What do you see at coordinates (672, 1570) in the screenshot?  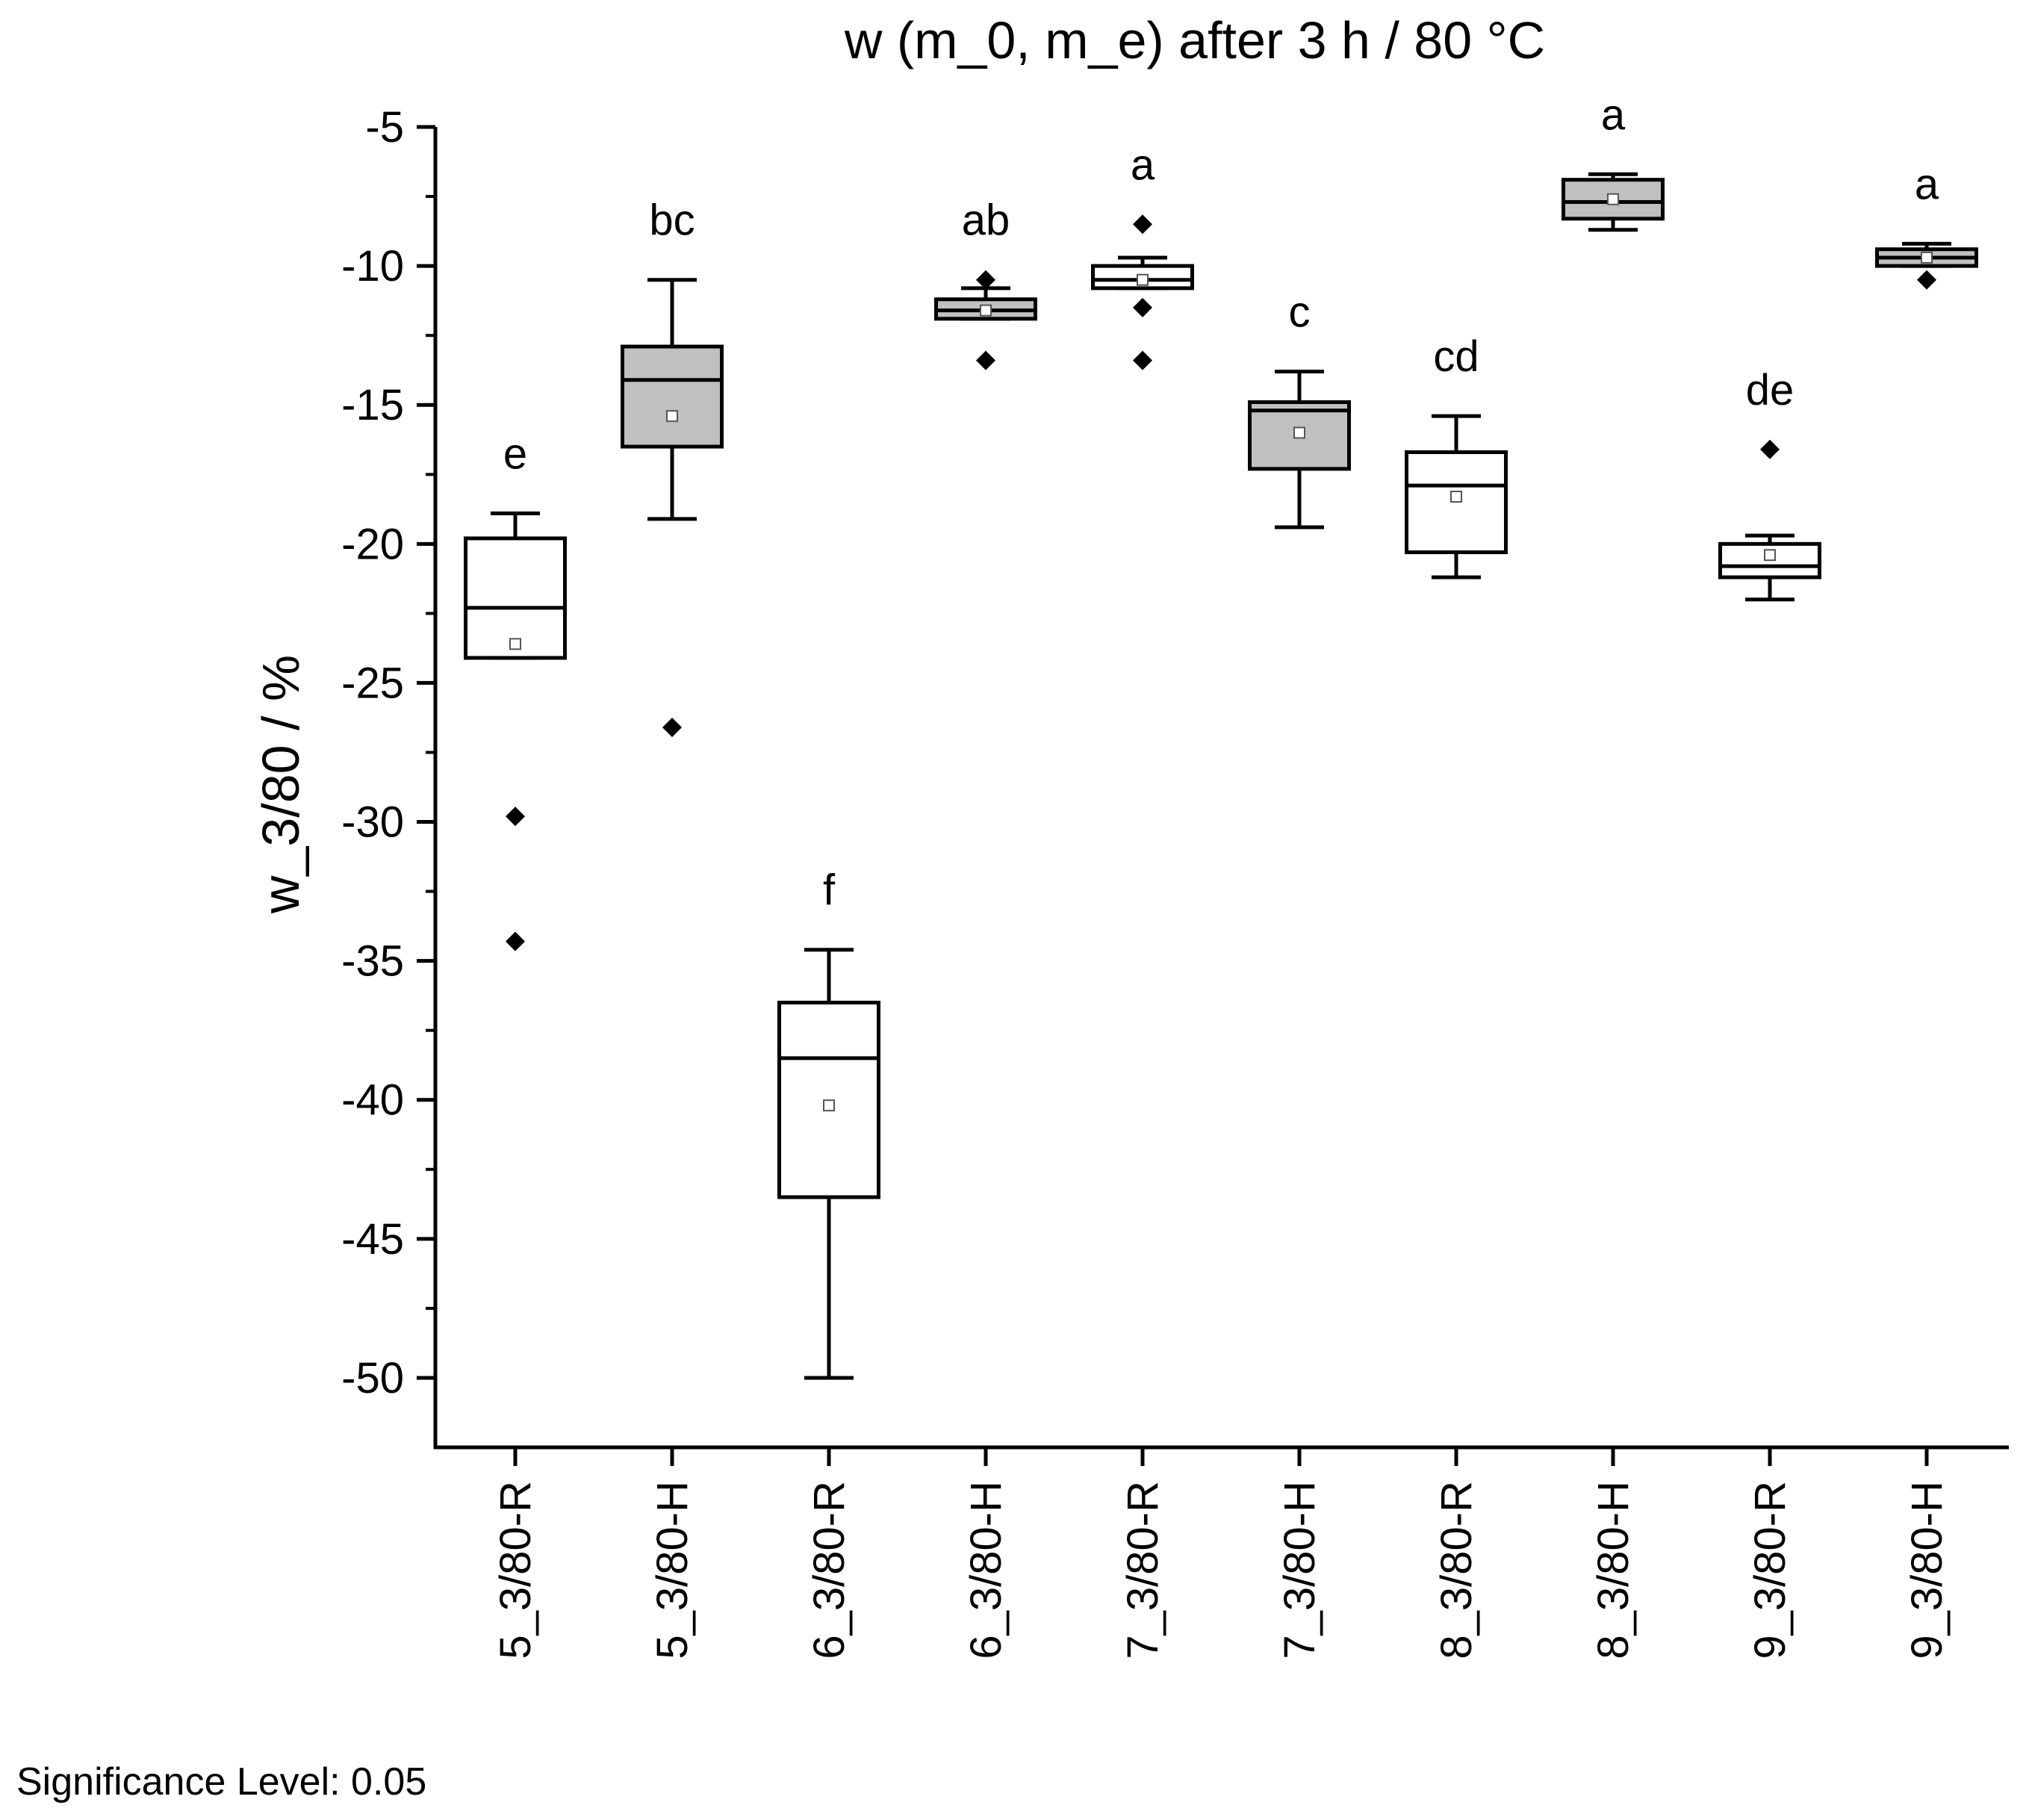 I see `x-tick-label: 5_3/80-H` at bounding box center [672, 1570].